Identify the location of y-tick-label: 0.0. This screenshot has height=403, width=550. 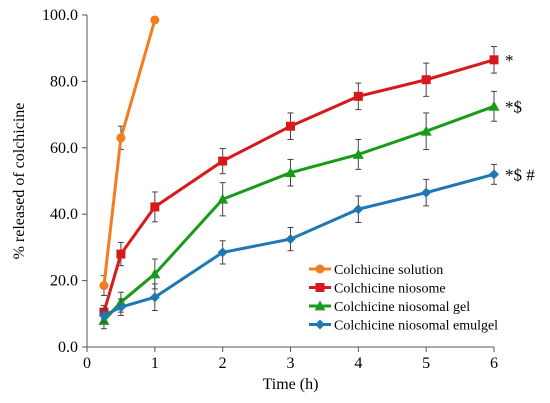
(68, 347).